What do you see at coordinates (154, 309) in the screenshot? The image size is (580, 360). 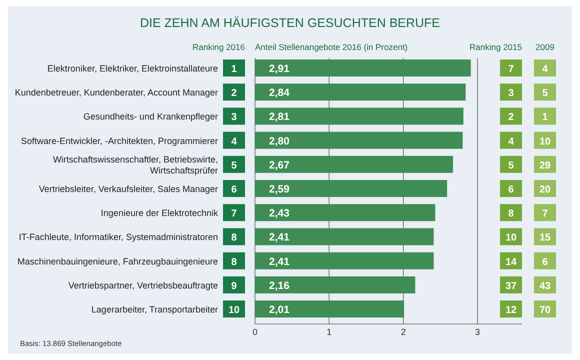 I see `y-tick-label: Lagerarbeiter, Transportarbeiter` at bounding box center [154, 309].